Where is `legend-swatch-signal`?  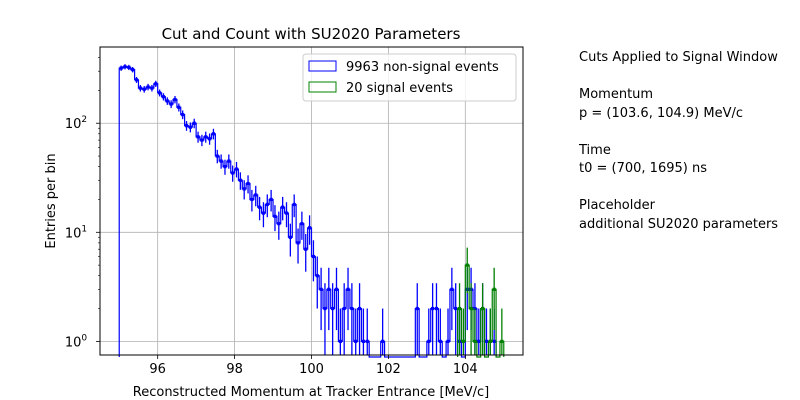
legend-swatch-signal is located at coordinates (322, 87).